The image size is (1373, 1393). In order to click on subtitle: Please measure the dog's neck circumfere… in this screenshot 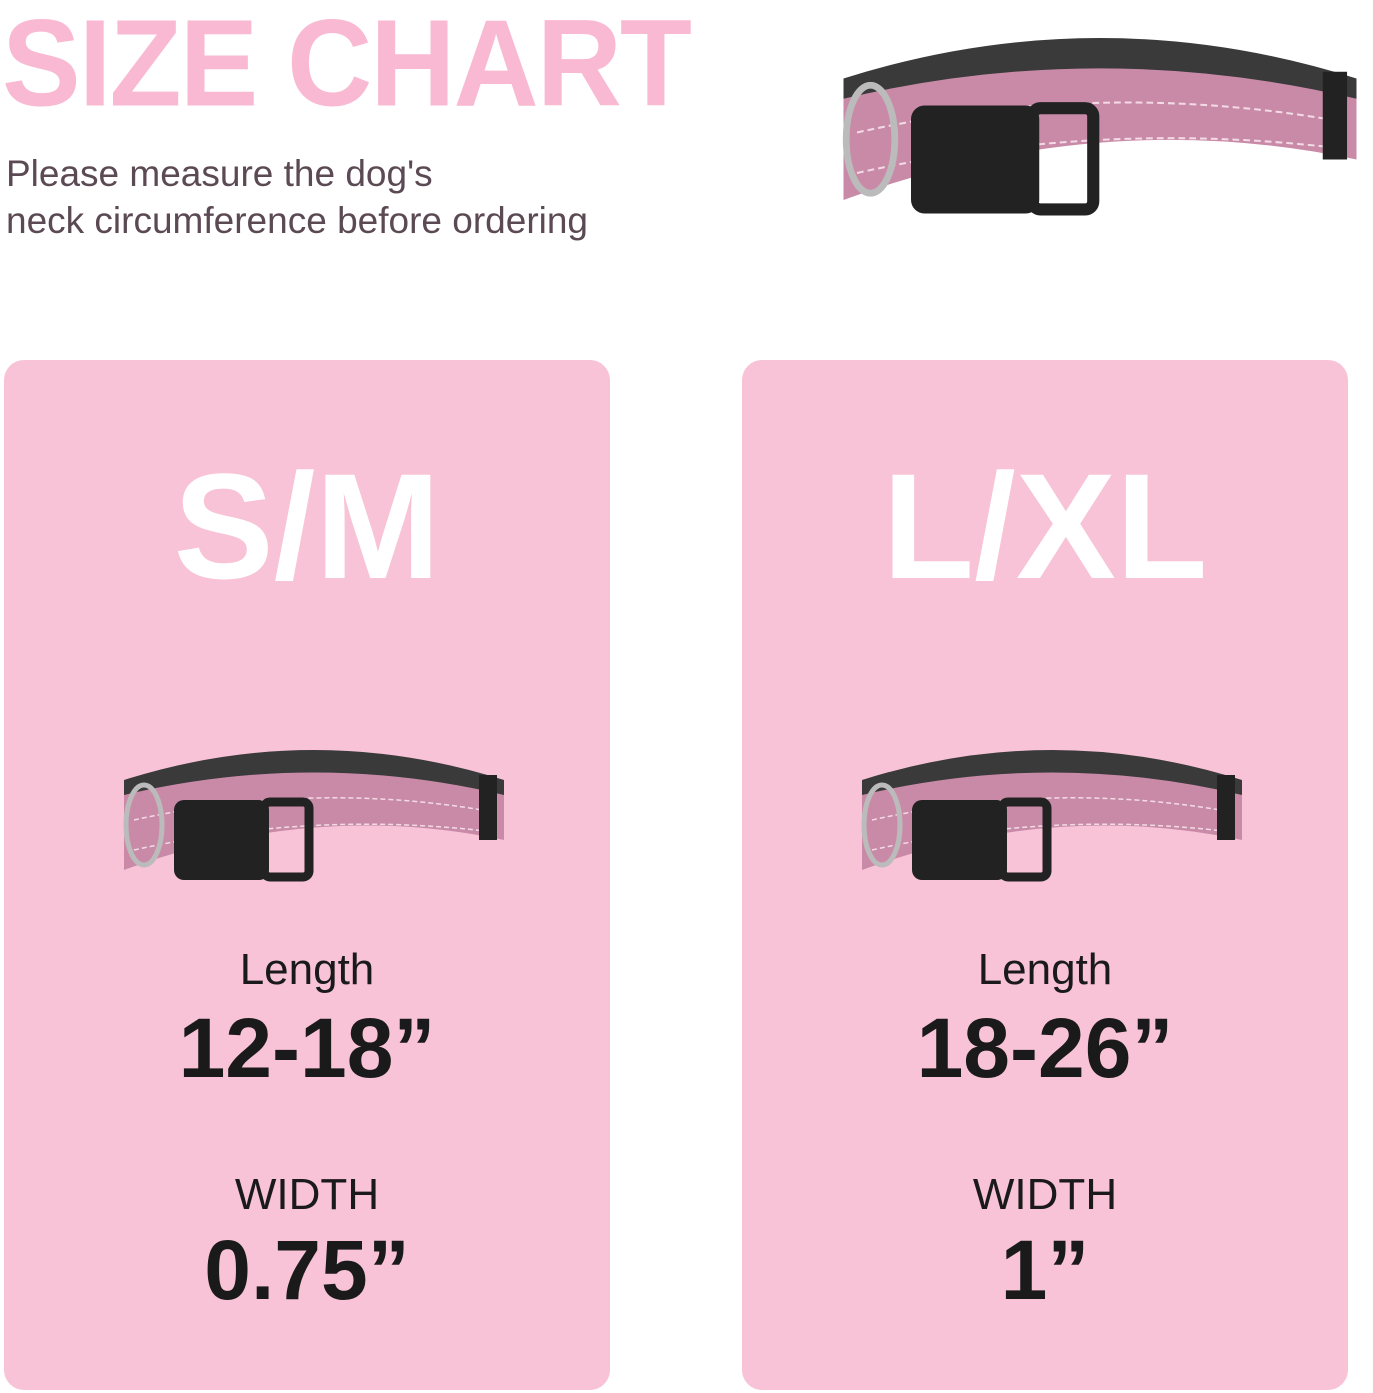, I will do `click(297, 197)`.